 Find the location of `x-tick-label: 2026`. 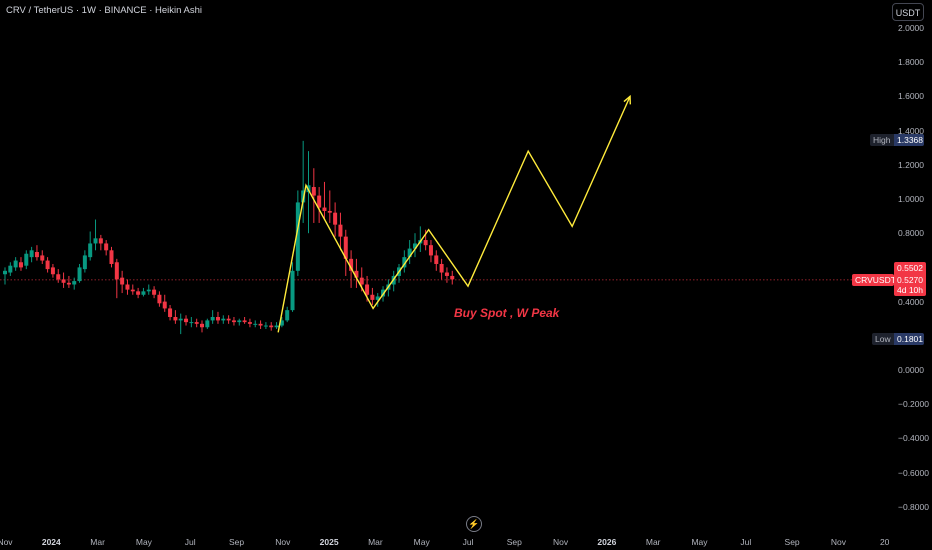

x-tick-label: 2026 is located at coordinates (607, 542).